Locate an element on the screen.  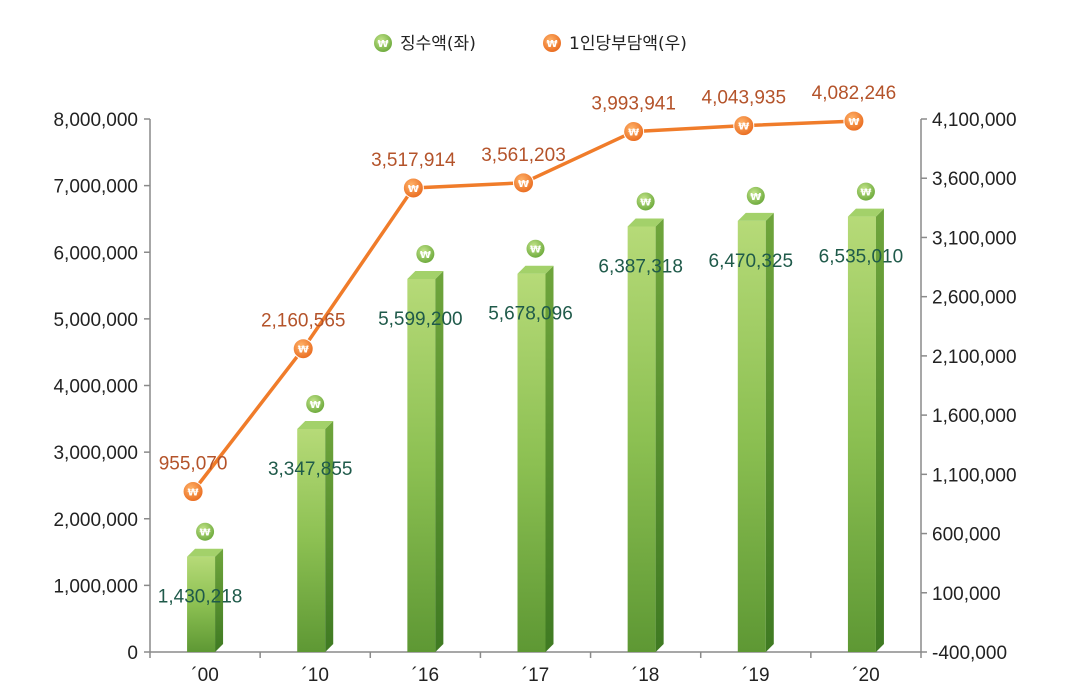
x-tick-label: ´17 is located at coordinates (535, 675).